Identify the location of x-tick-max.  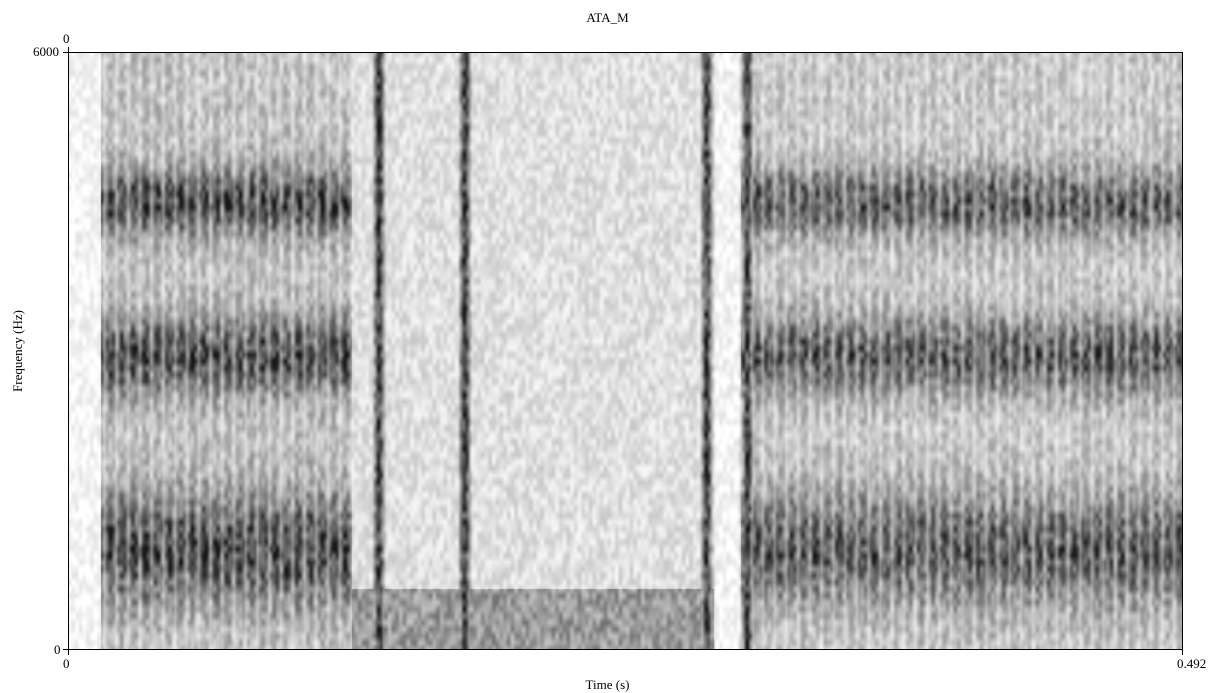
(1182, 652).